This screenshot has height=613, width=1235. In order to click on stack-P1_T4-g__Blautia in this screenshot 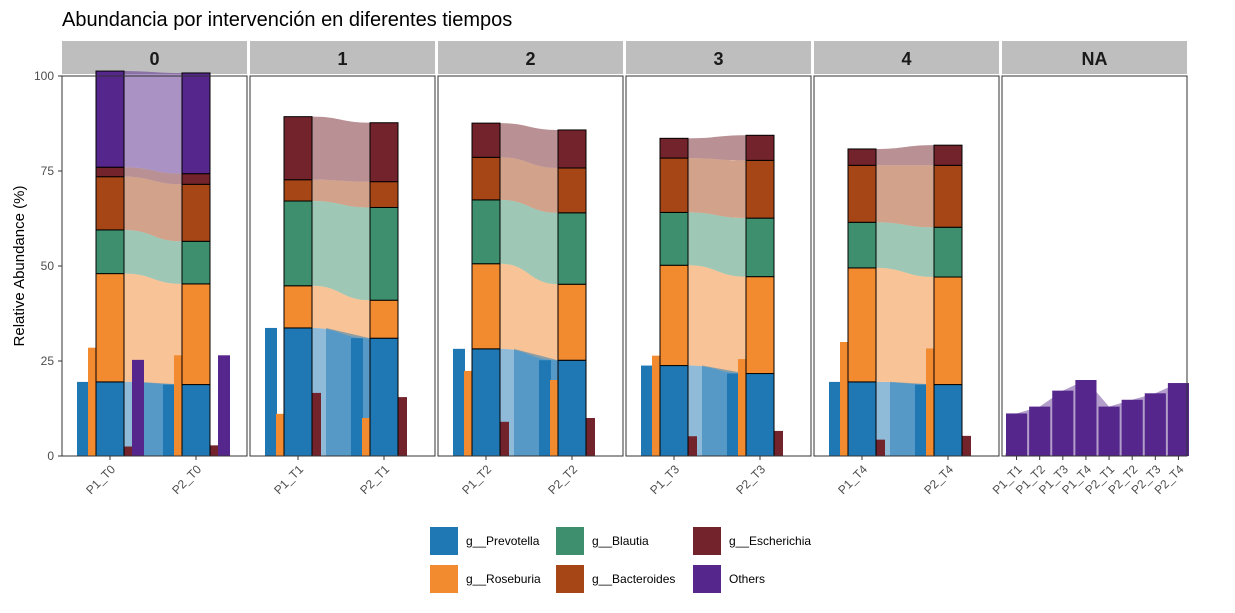, I will do `click(862, 245)`.